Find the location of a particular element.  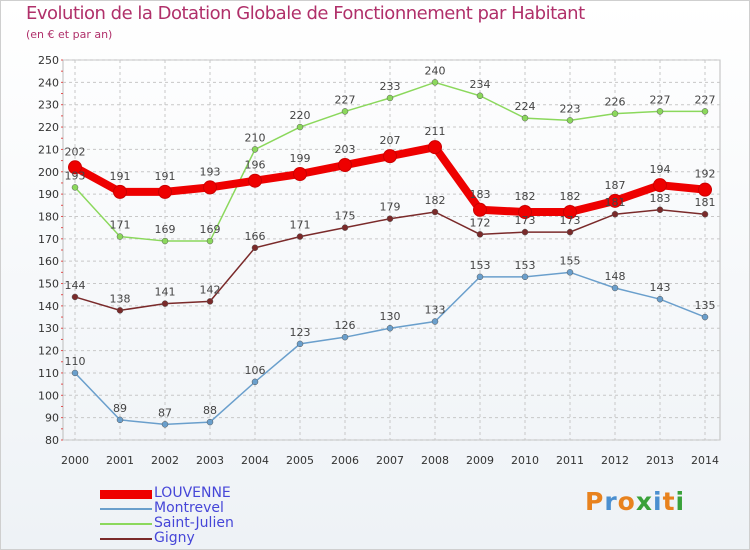

x-tick-label: 2004 is located at coordinates (255, 460).